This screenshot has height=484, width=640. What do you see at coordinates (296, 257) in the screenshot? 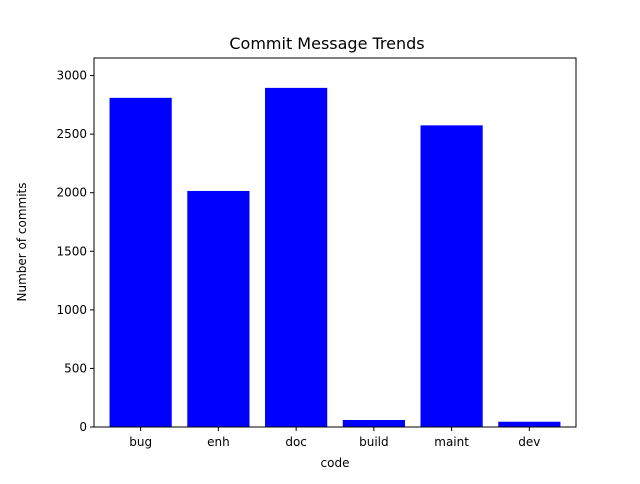
I see `bar-doc` at bounding box center [296, 257].